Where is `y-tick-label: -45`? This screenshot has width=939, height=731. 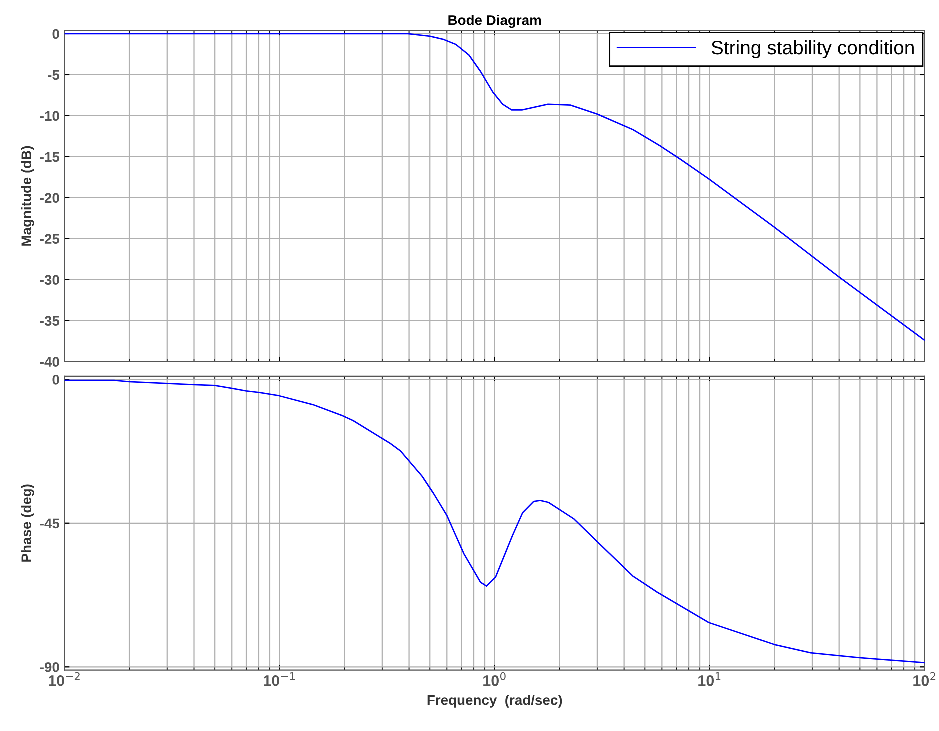 y-tick-label: -45 is located at coordinates (50, 523).